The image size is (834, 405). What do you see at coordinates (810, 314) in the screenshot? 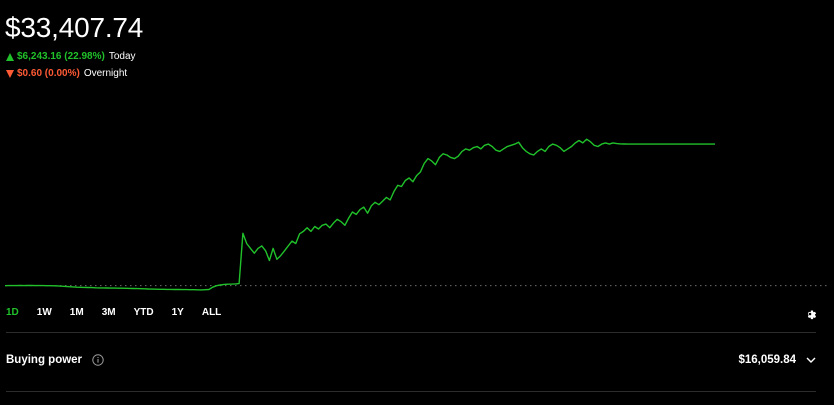
I see `gear-icon` at bounding box center [810, 314].